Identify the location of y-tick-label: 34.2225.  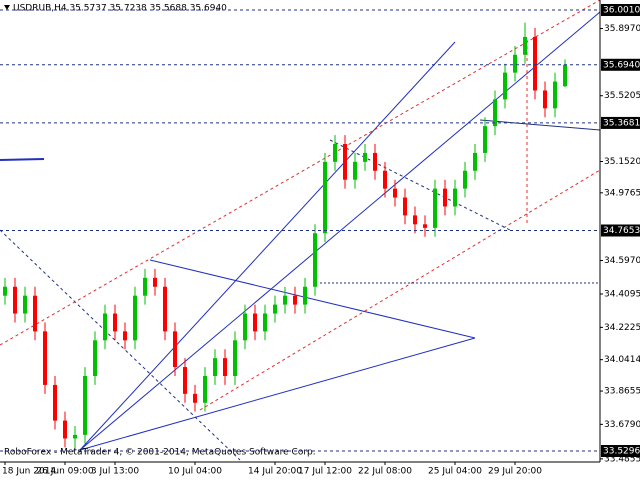
(622, 328).